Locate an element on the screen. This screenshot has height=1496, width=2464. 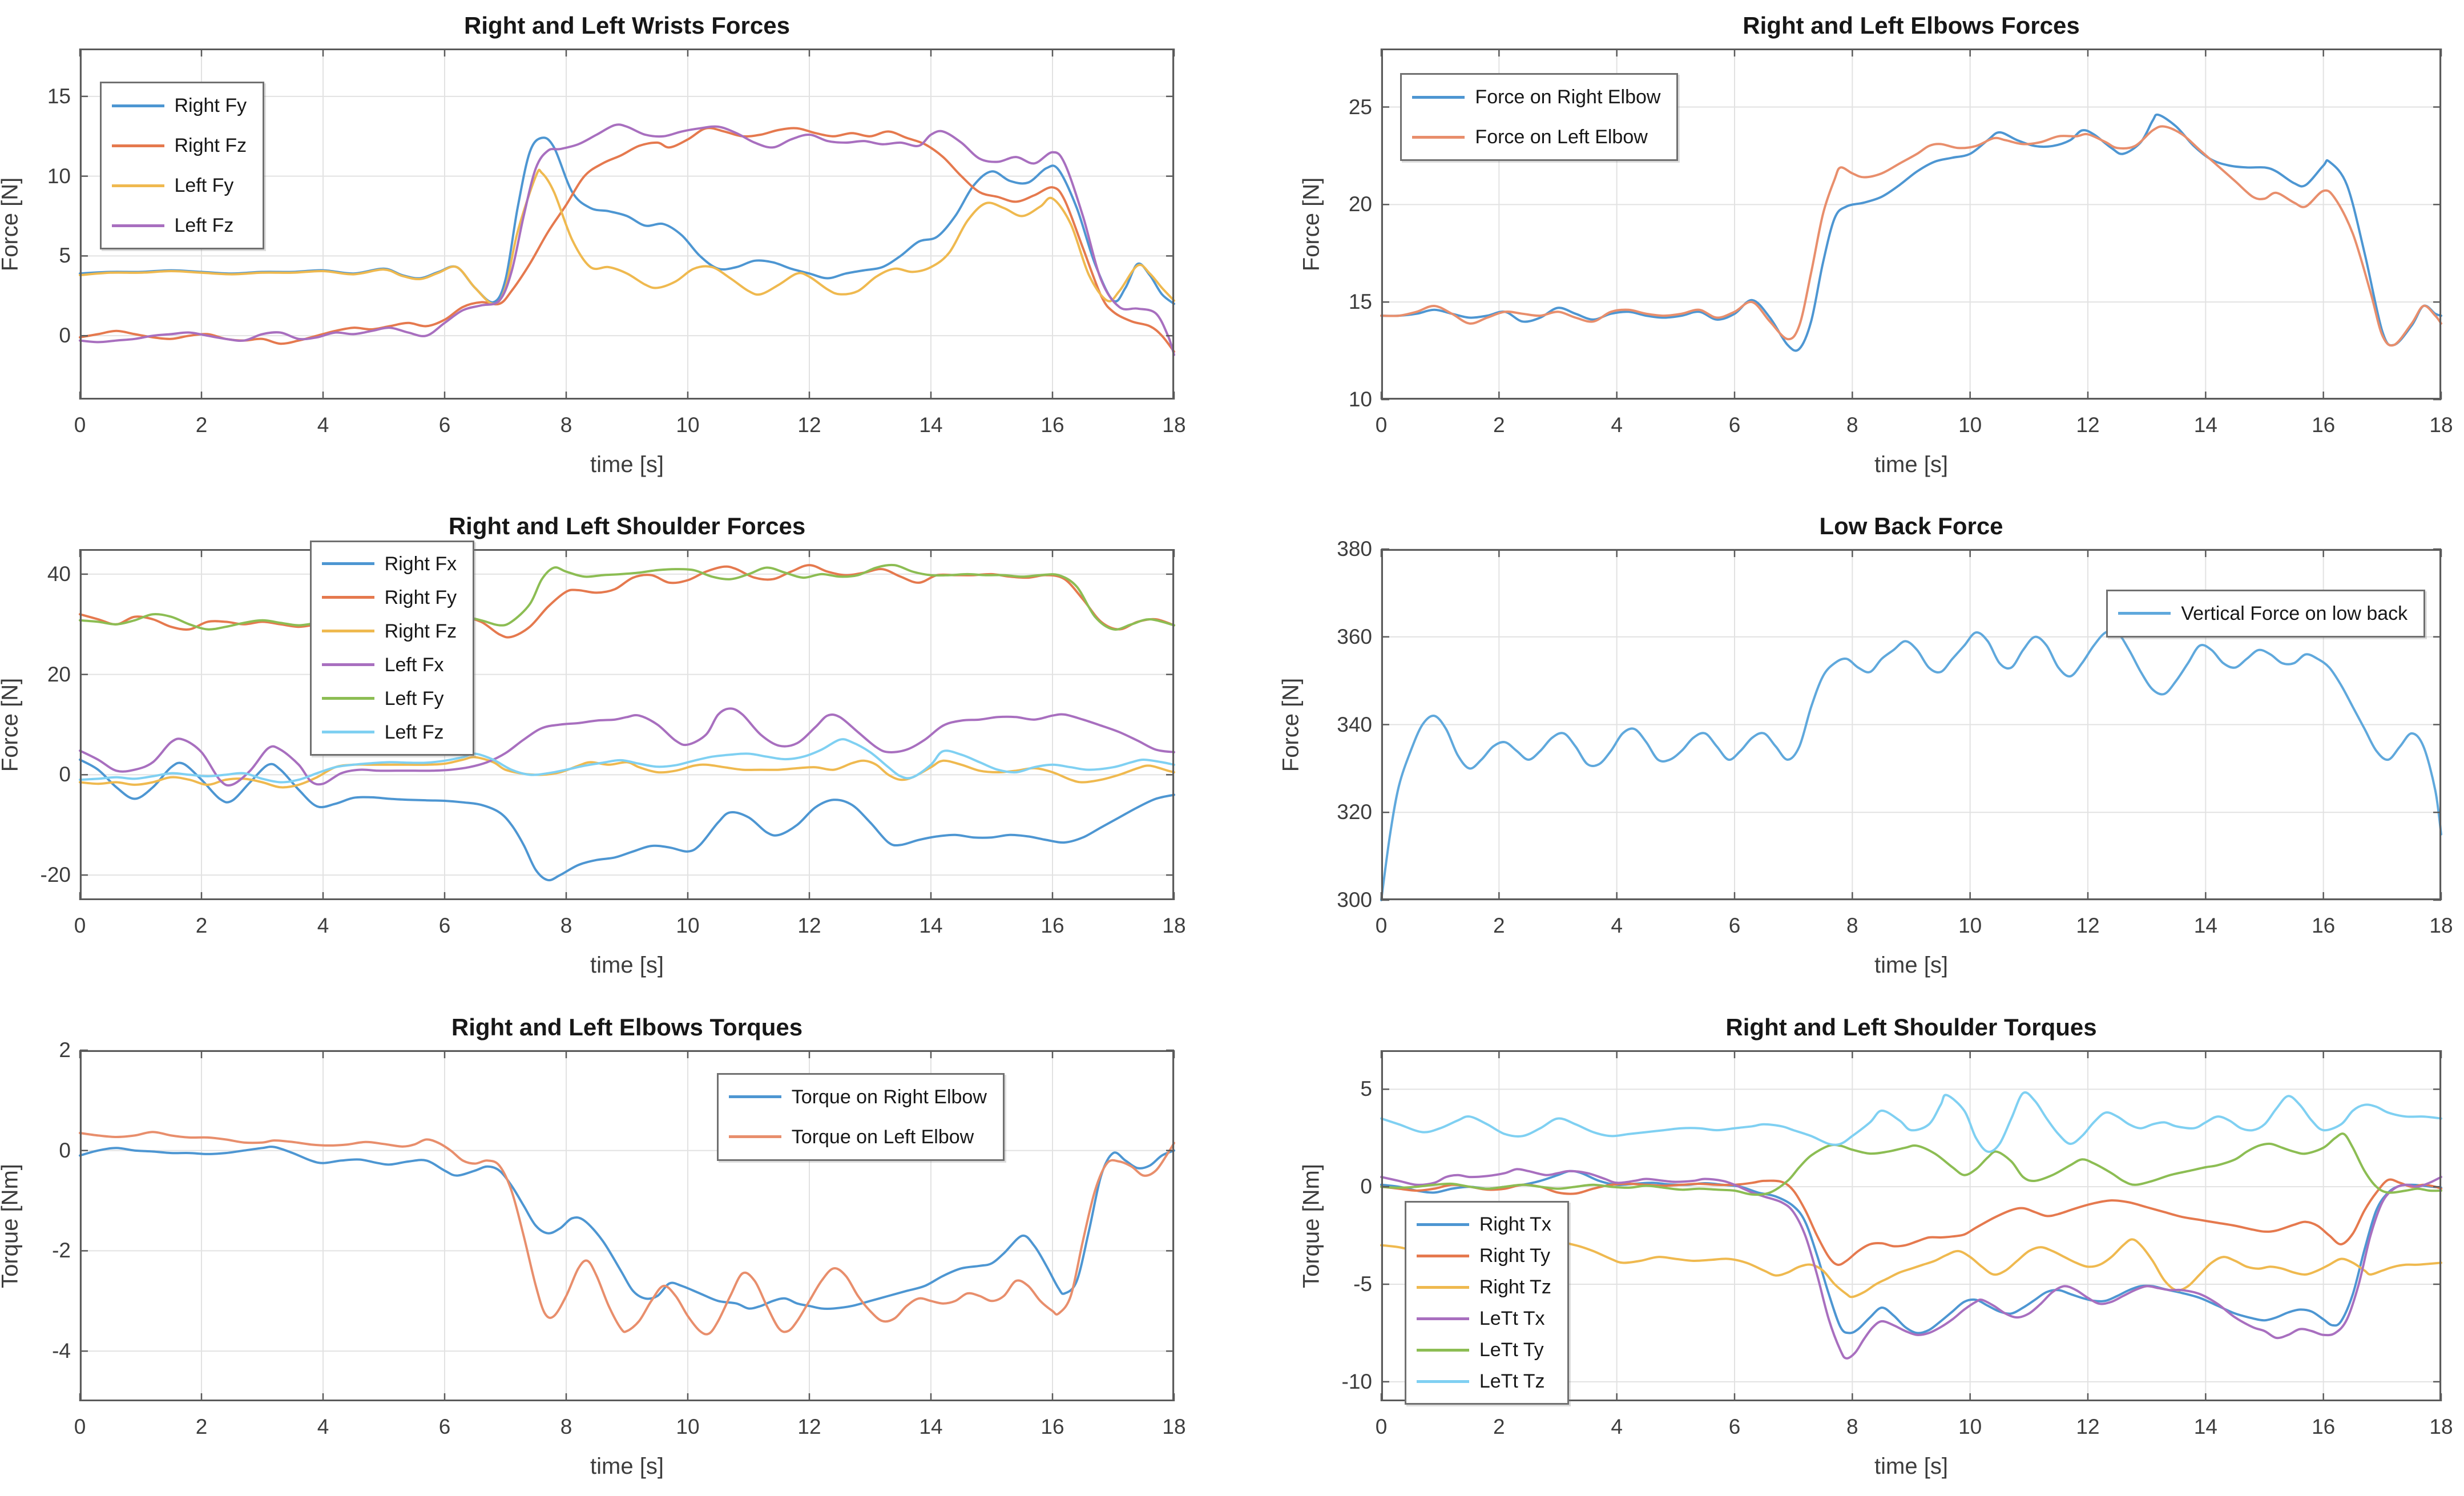
y-tick-label: -20 is located at coordinates (55, 875).